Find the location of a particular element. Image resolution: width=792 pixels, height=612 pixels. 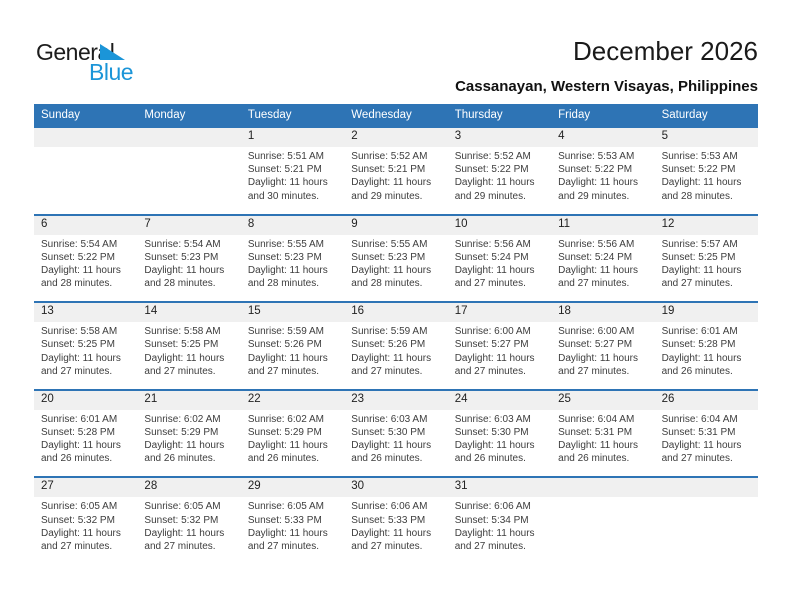

day-number: 24 is located at coordinates (461, 398).